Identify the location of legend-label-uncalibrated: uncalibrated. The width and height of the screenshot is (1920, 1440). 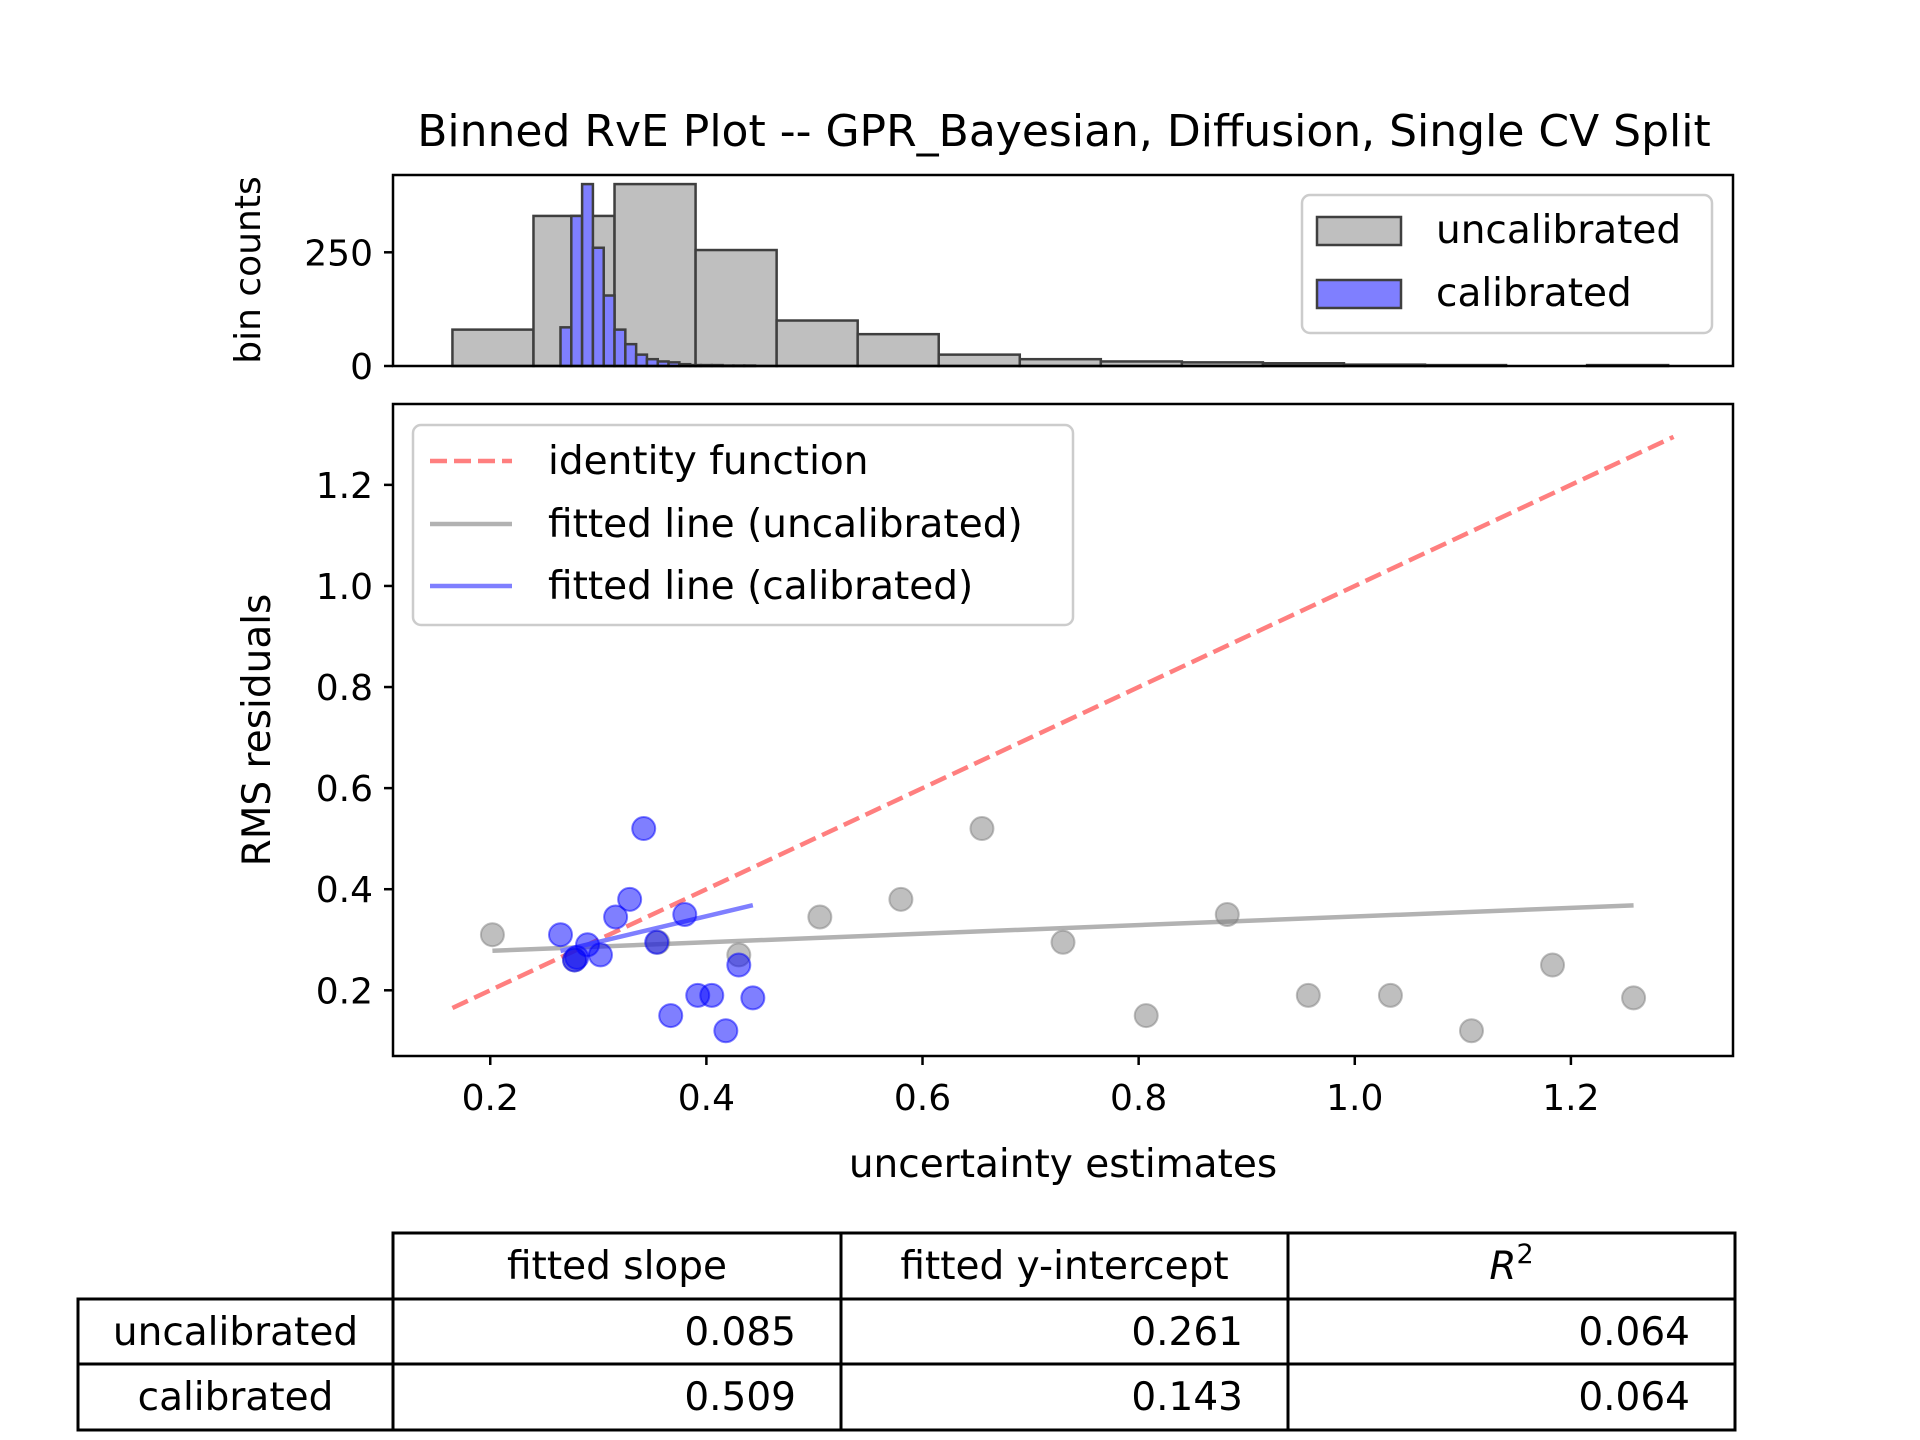
(1558, 230).